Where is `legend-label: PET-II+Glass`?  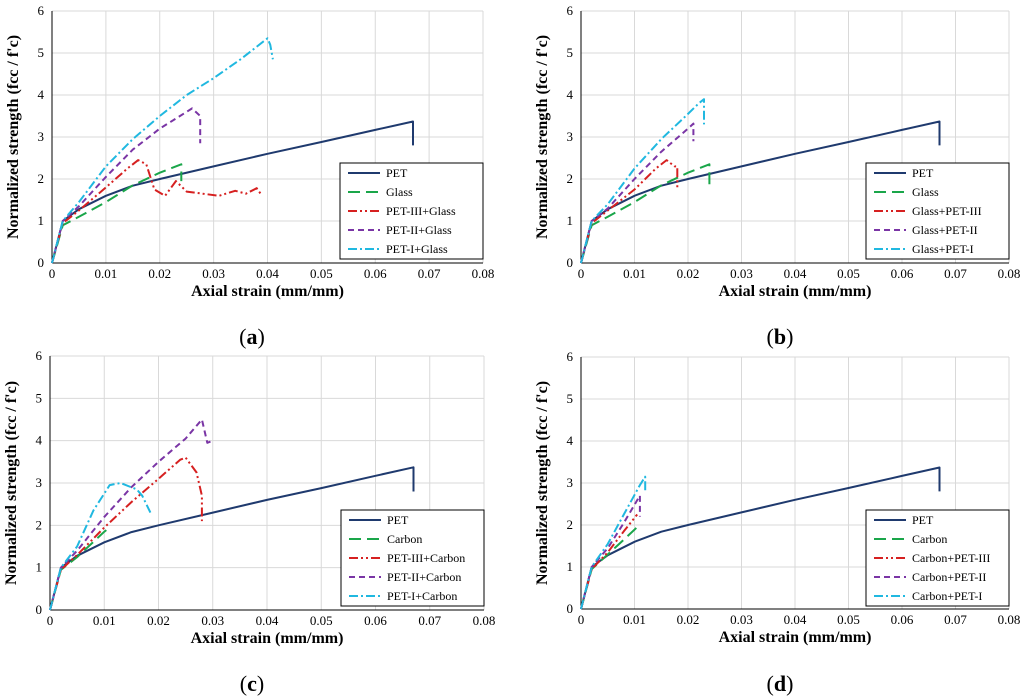
legend-label: PET-II+Glass is located at coordinates (419, 230).